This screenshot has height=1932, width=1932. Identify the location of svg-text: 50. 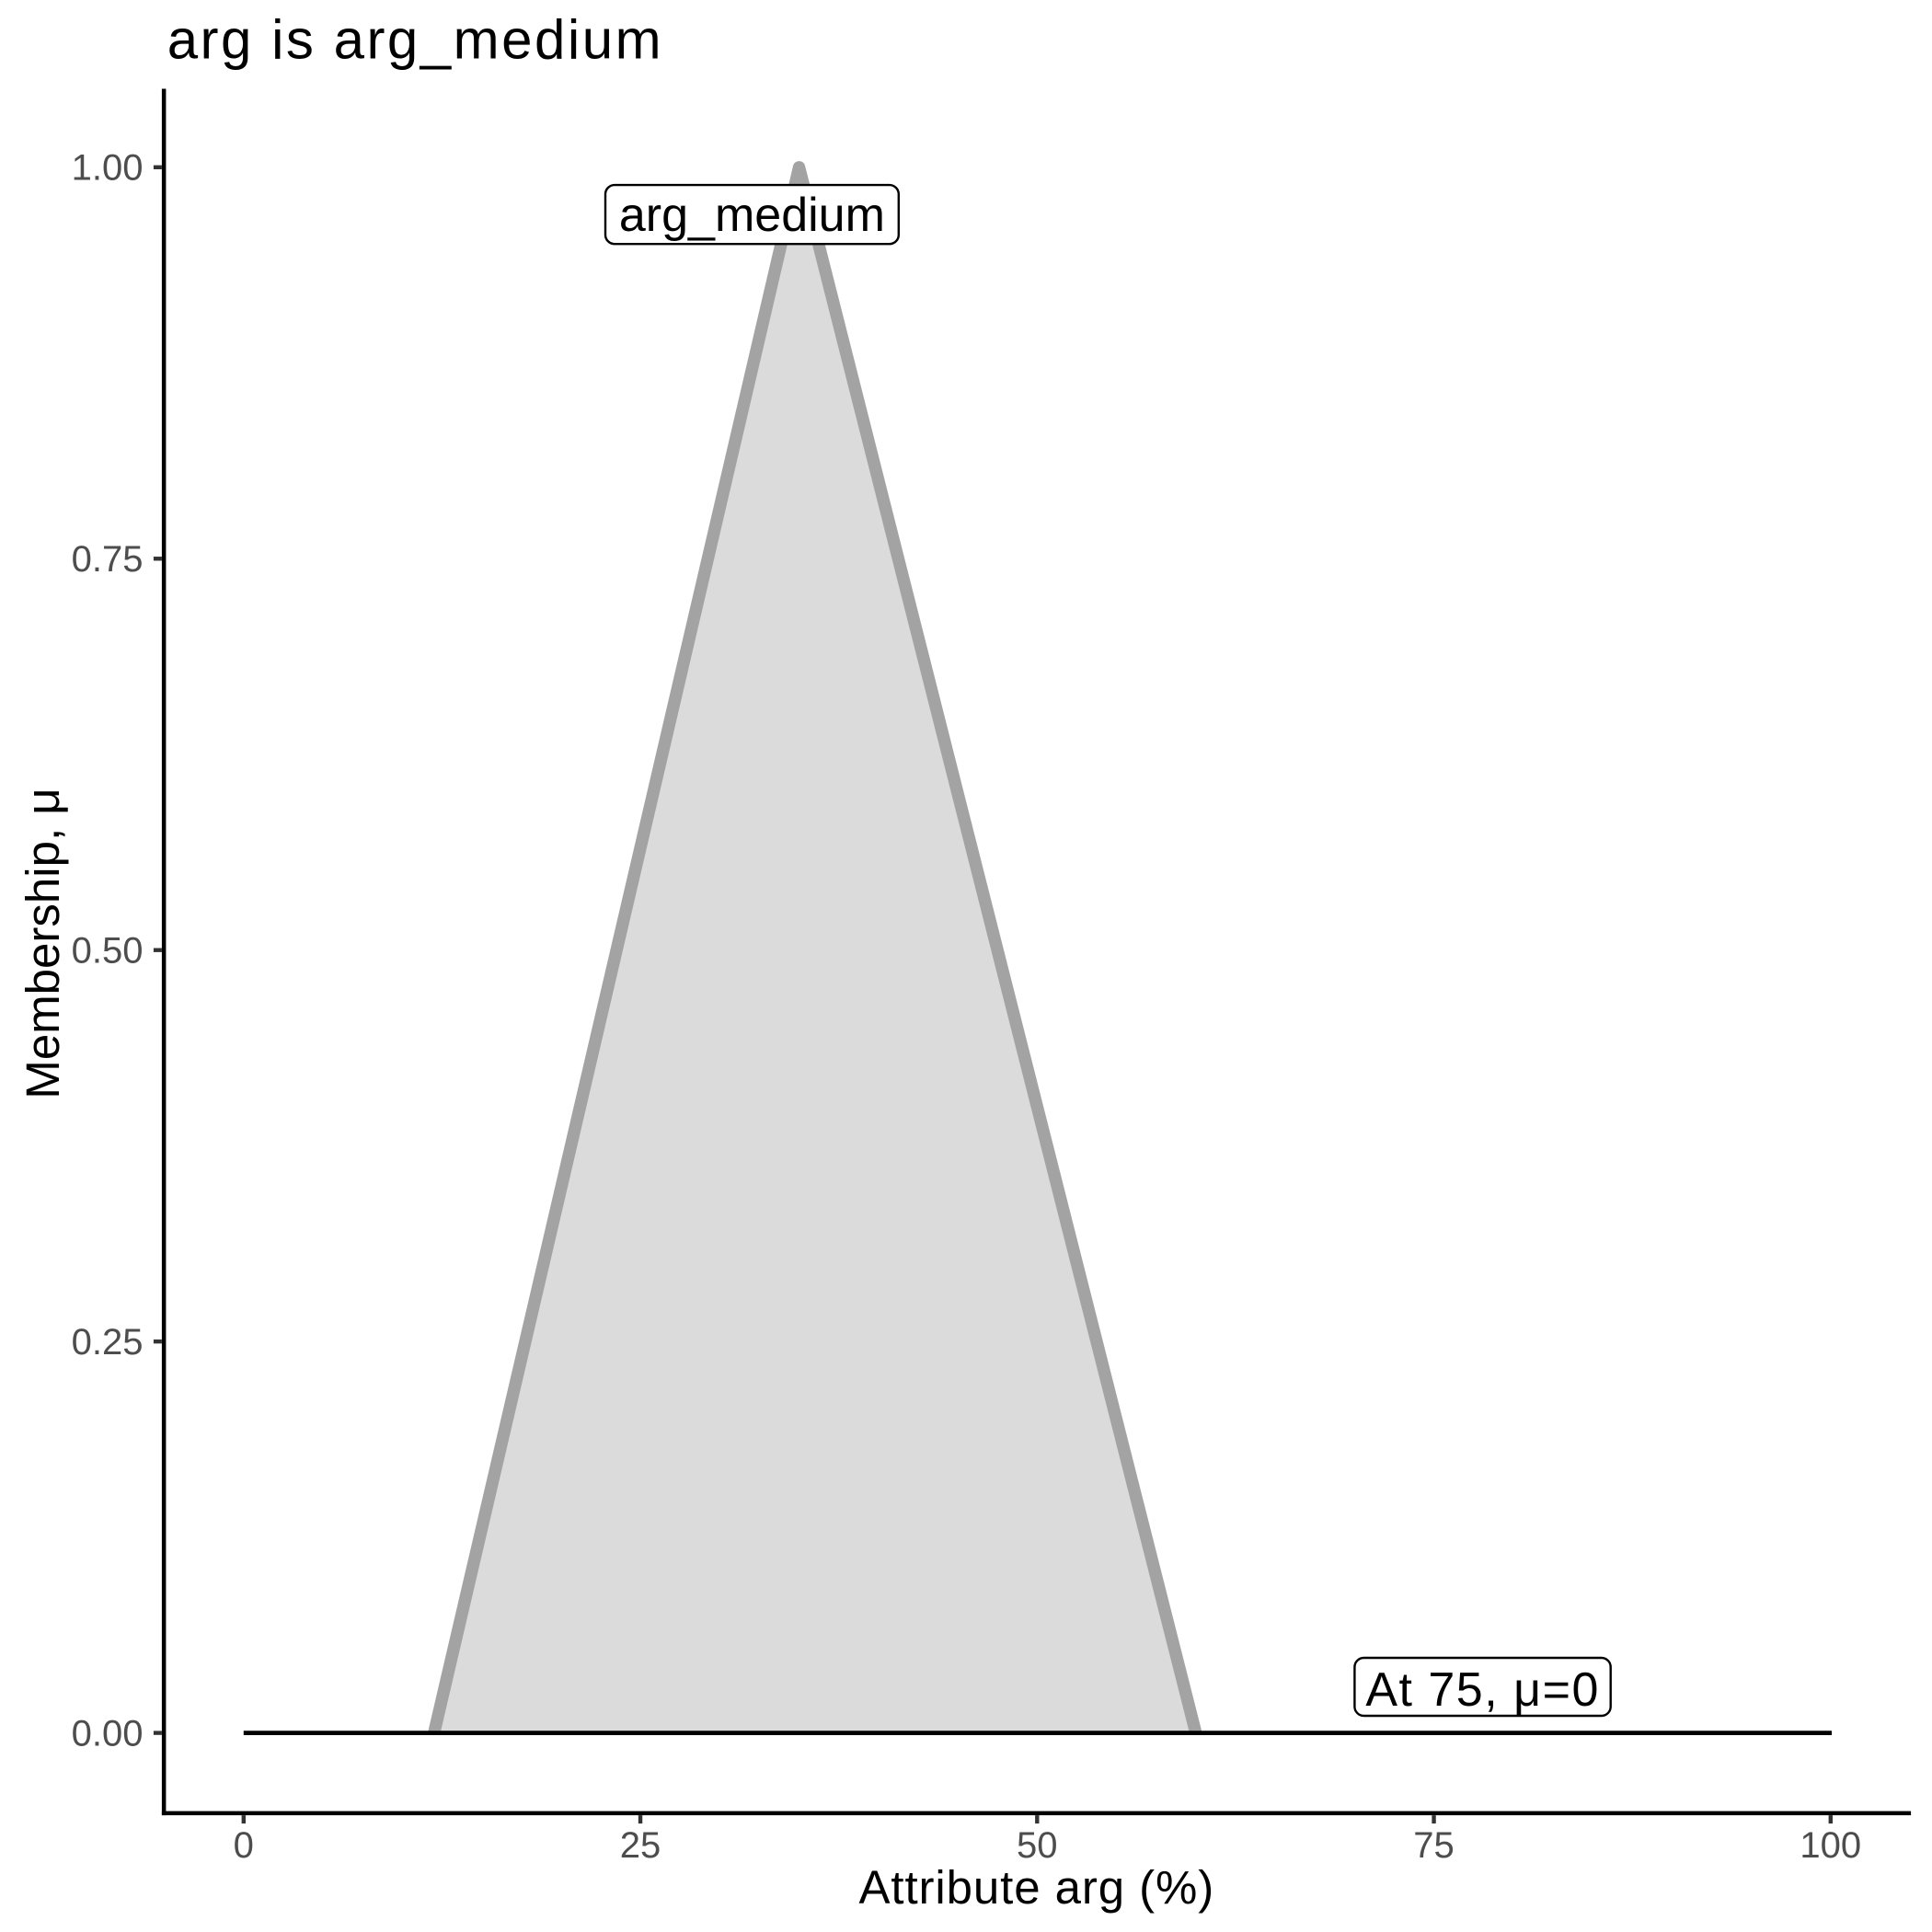
(1037, 1845).